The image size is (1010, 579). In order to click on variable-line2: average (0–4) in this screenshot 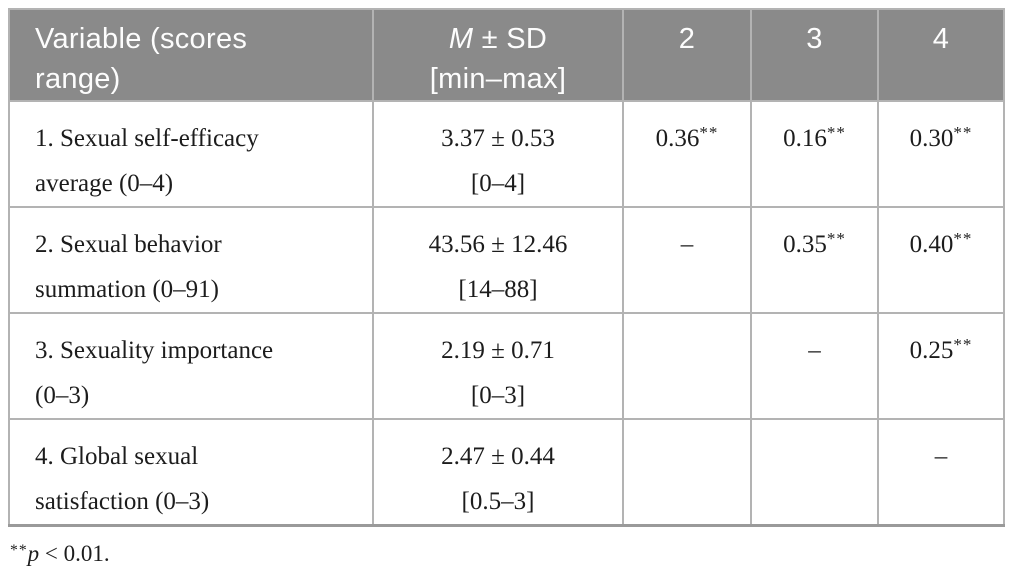, I will do `click(104, 183)`.